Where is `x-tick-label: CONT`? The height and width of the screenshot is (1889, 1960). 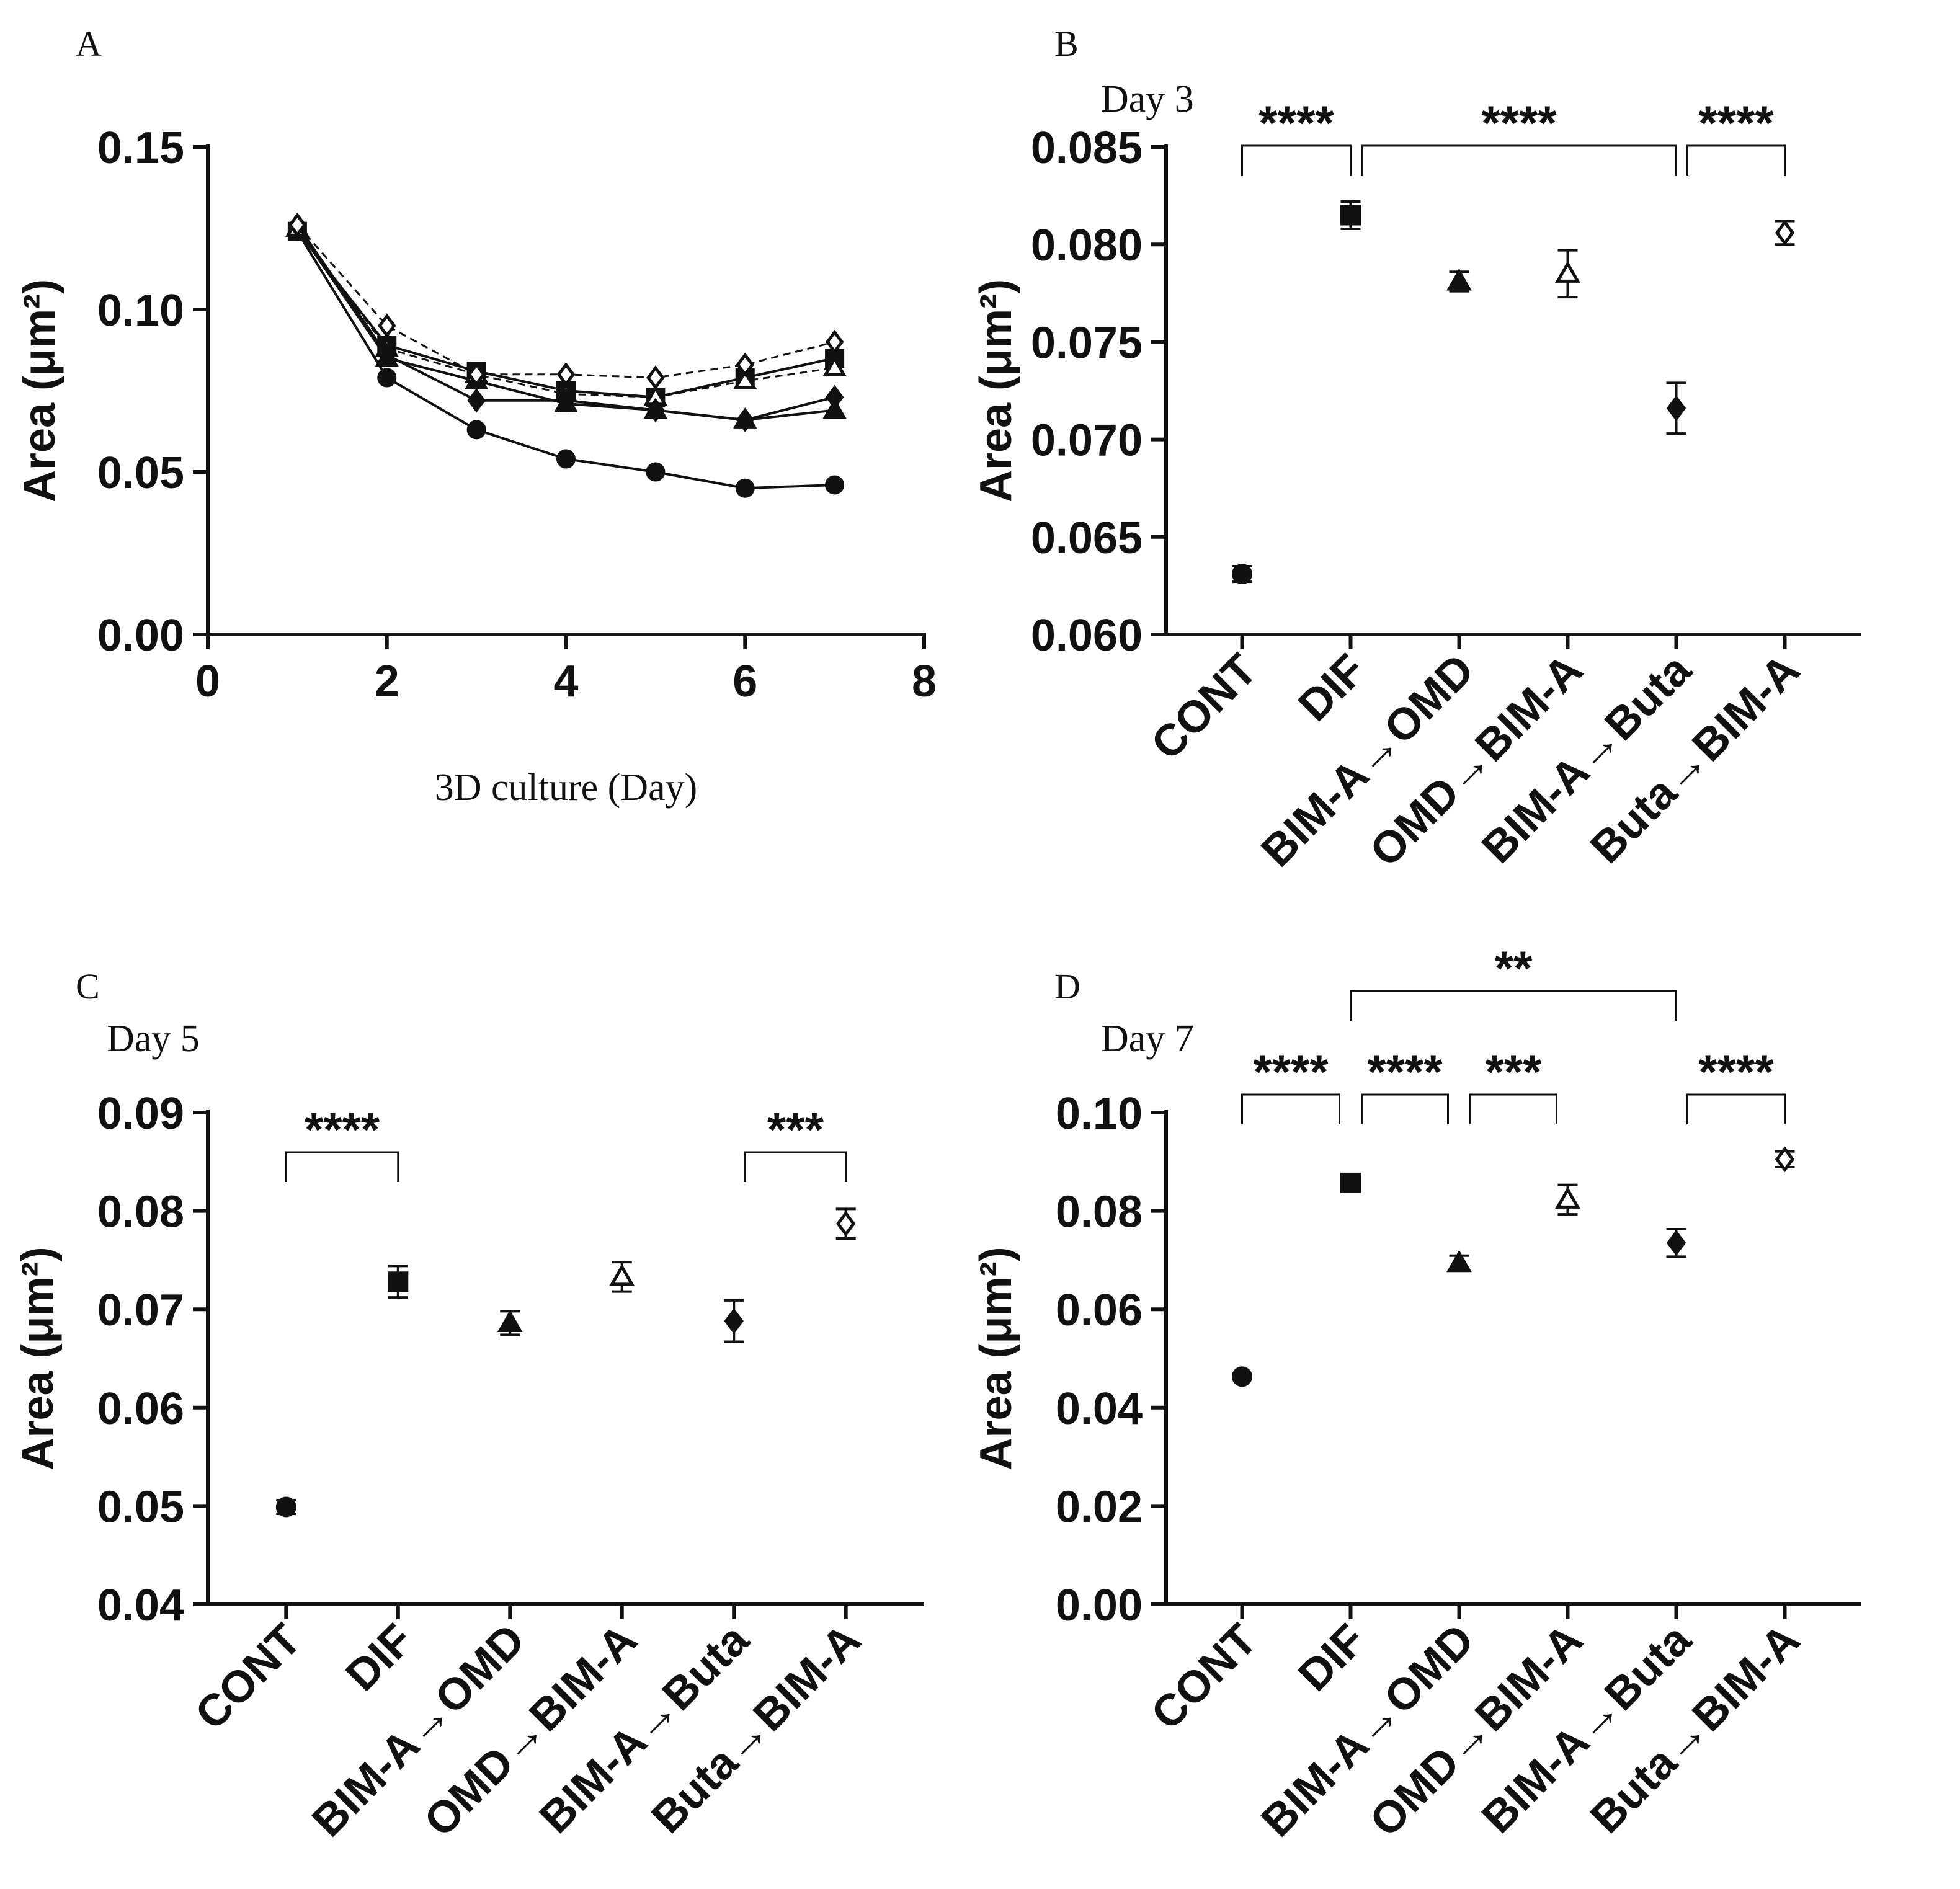 x-tick-label: CONT is located at coordinates (248, 1677).